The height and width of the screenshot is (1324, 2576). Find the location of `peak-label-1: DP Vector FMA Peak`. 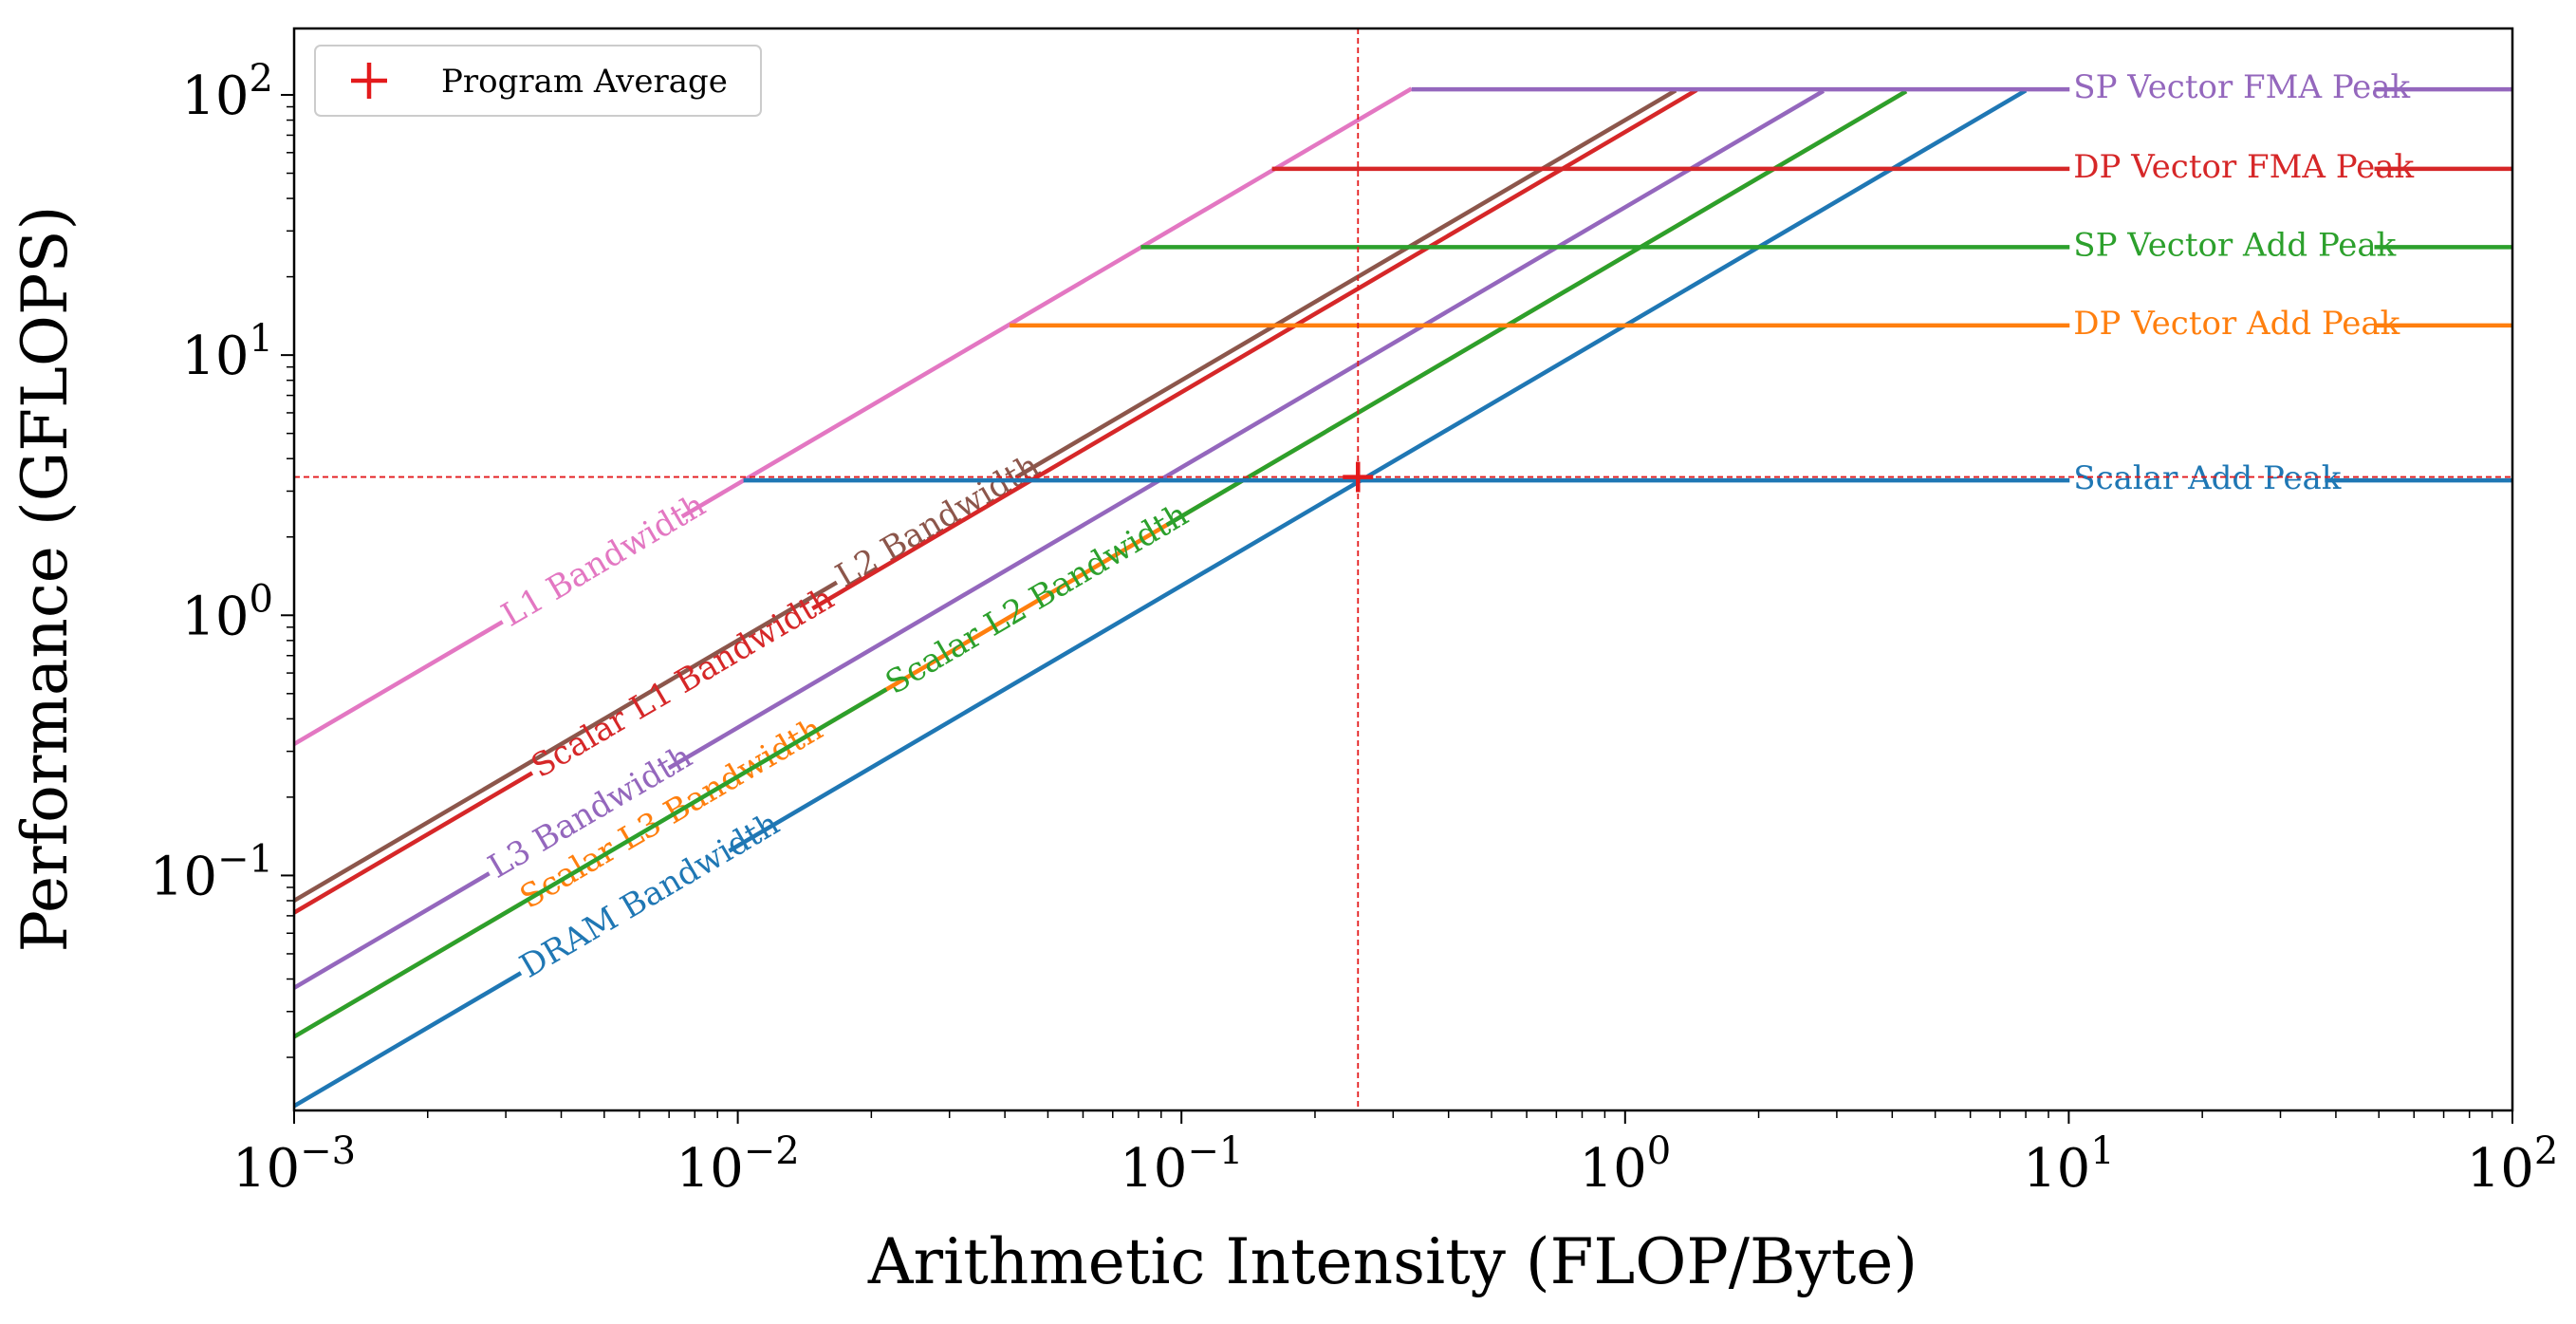

peak-label-1: DP Vector FMA Peak is located at coordinates (2243, 167).